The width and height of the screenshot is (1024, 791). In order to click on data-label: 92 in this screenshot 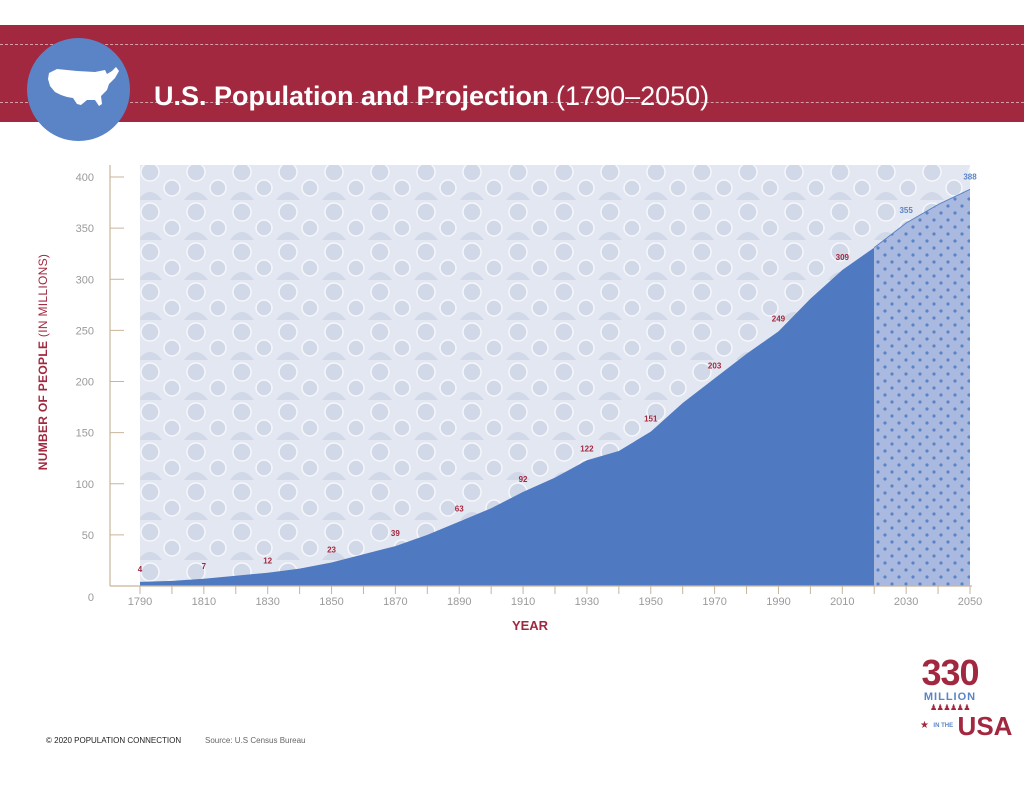, I will do `click(523, 479)`.